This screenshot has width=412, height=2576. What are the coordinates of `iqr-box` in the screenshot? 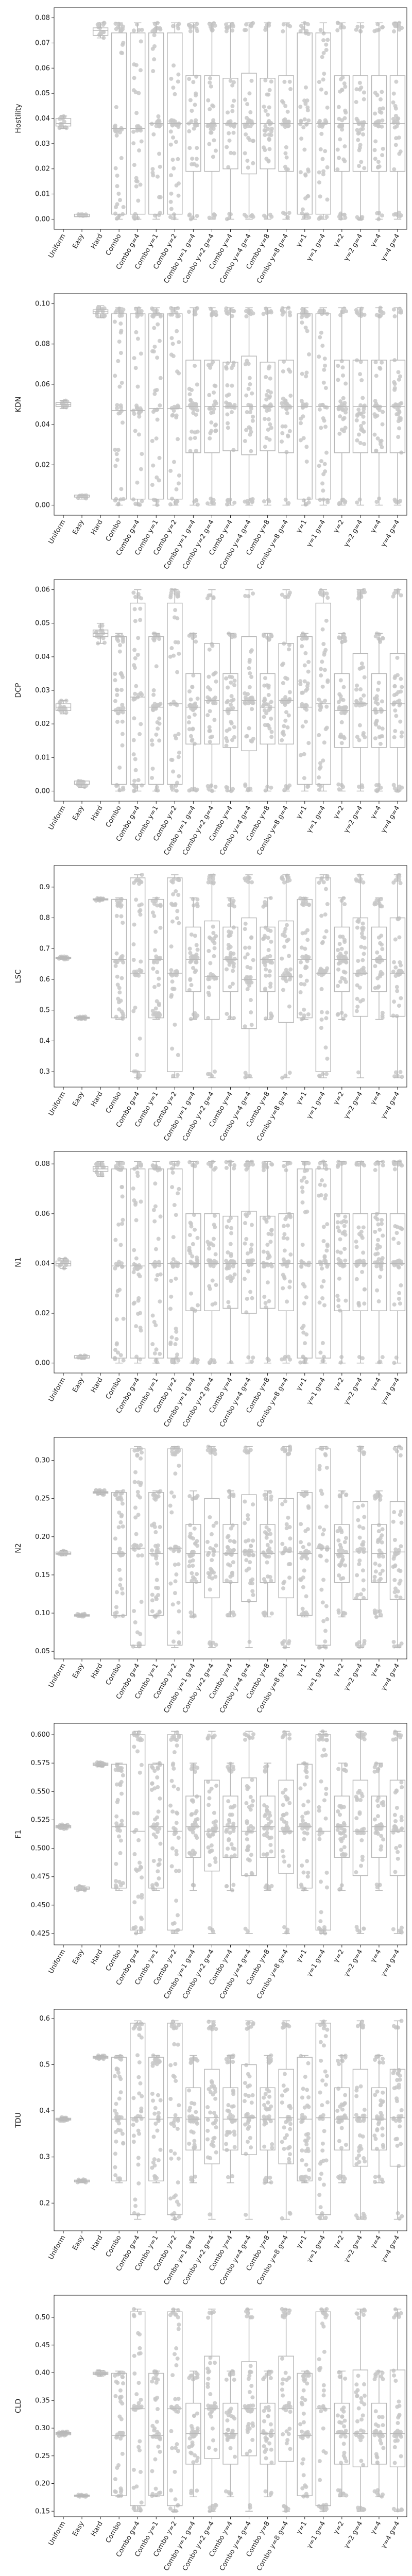 It's located at (212, 1262).